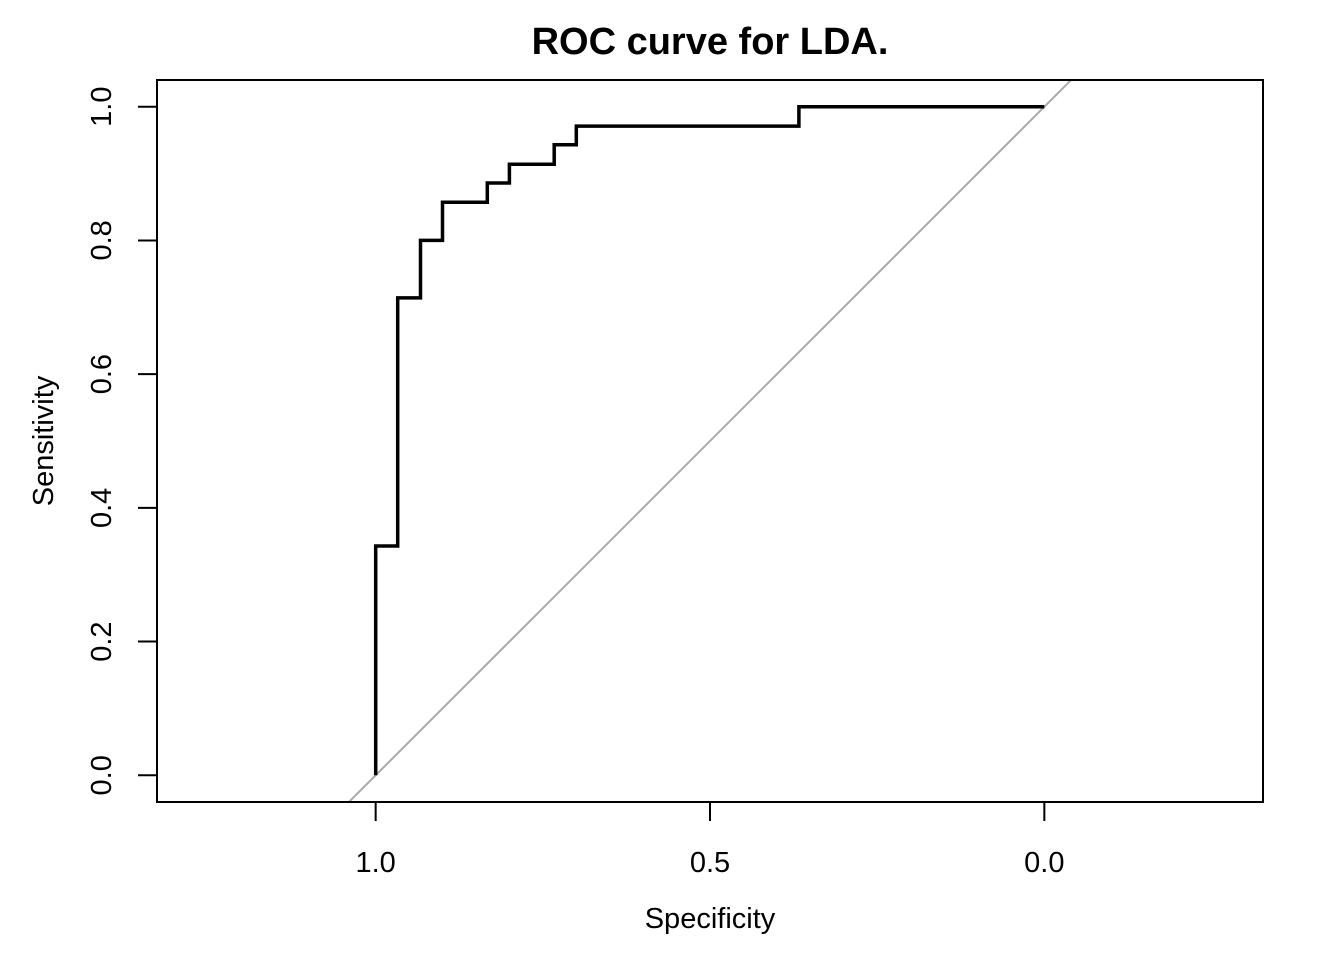  Describe the element at coordinates (710, 840) in the screenshot. I see `x-axis: 1.0 0.5 0.0` at that location.